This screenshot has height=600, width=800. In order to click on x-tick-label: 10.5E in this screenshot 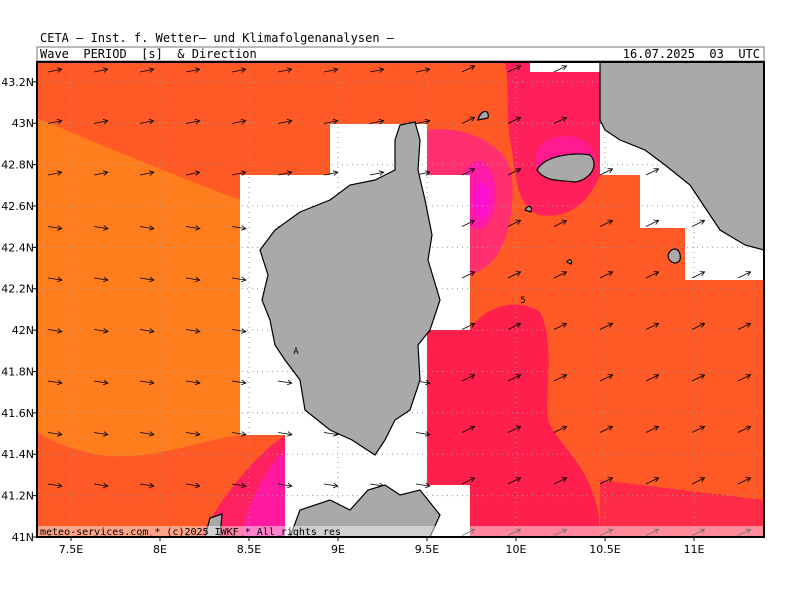, I will do `click(604, 549)`.